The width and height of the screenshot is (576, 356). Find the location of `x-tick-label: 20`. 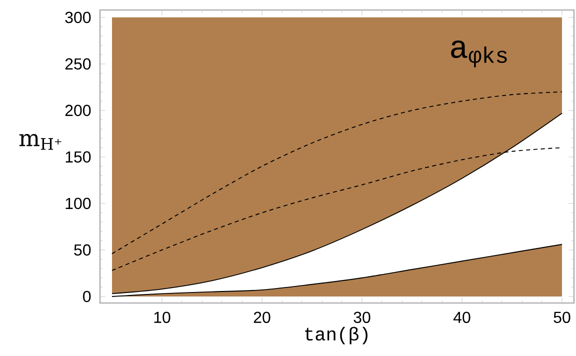

x-tick-label: 20 is located at coordinates (262, 318).